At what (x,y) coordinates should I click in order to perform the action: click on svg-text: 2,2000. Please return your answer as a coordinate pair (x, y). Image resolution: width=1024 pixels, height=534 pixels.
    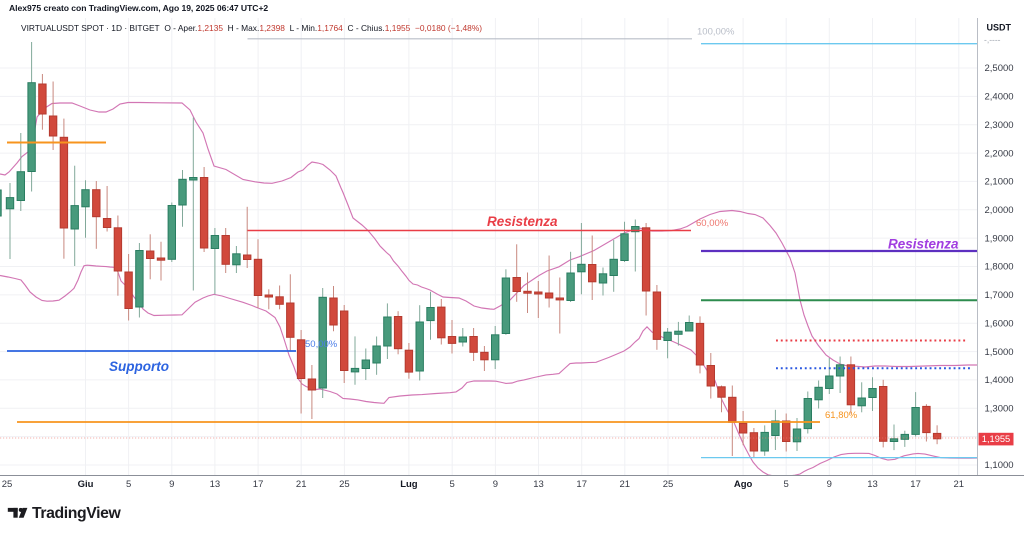
    Looking at the image, I should click on (999, 153).